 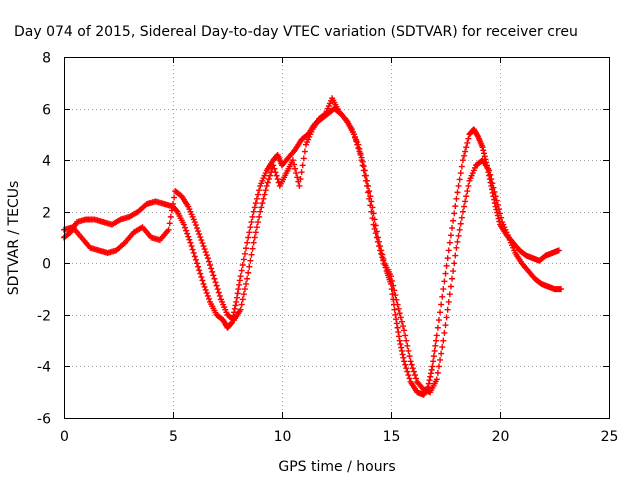 What do you see at coordinates (339, 437) in the screenshot?
I see `x-tick-labels: 0 5 10 15 20 25` at bounding box center [339, 437].